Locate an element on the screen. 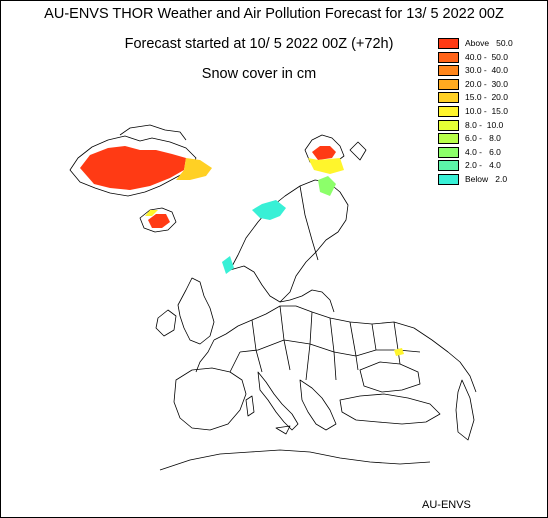 Image resolution: width=548 pixels, height=518 pixels. snow-iceland-edge is located at coordinates (151, 213).